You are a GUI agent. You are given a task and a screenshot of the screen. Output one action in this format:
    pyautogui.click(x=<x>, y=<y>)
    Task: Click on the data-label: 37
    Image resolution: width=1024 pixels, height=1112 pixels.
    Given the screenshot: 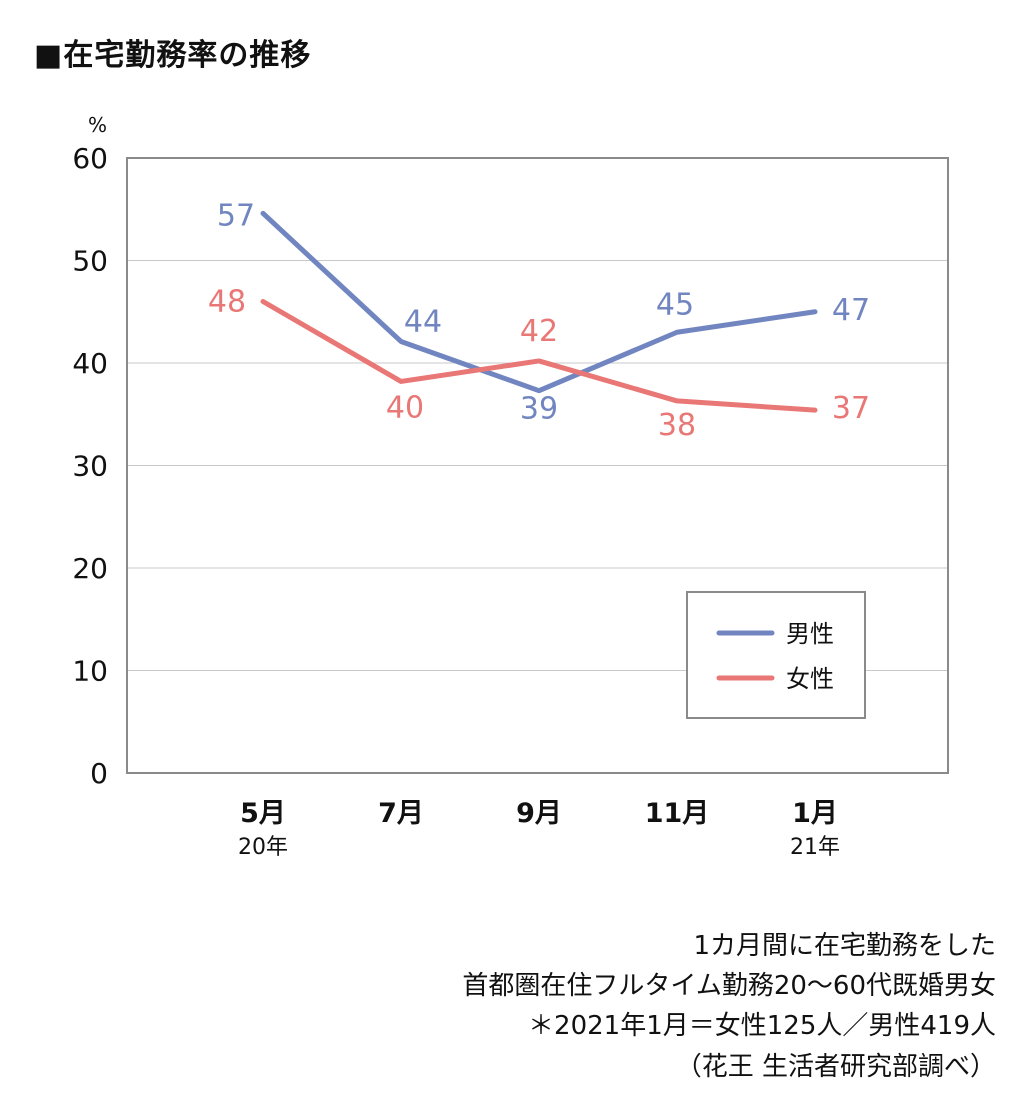 What is the action you would take?
    pyautogui.click(x=851, y=408)
    